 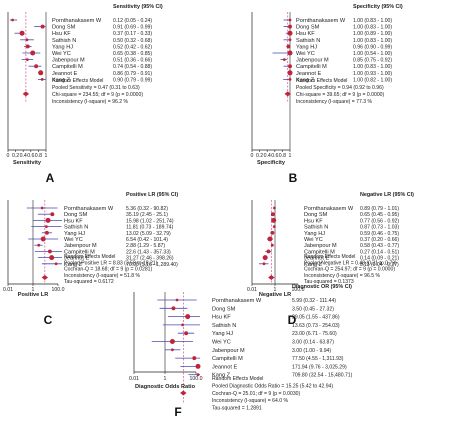 I want to click on study-ci-value: 0.50 (0.32 - 0.68), so click(x=132, y=41).